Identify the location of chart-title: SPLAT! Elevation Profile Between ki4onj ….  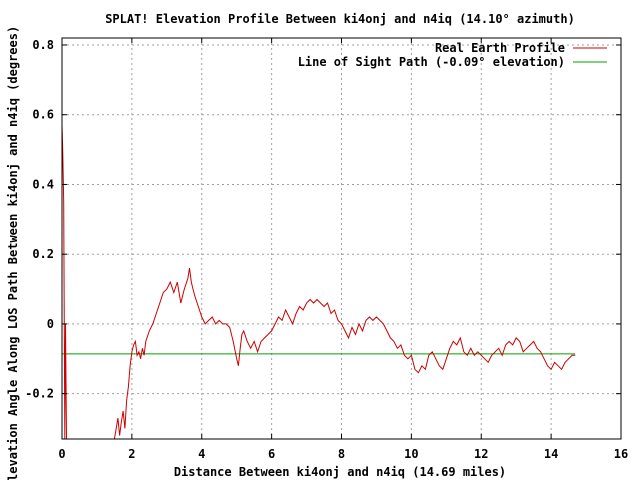
(340, 19).